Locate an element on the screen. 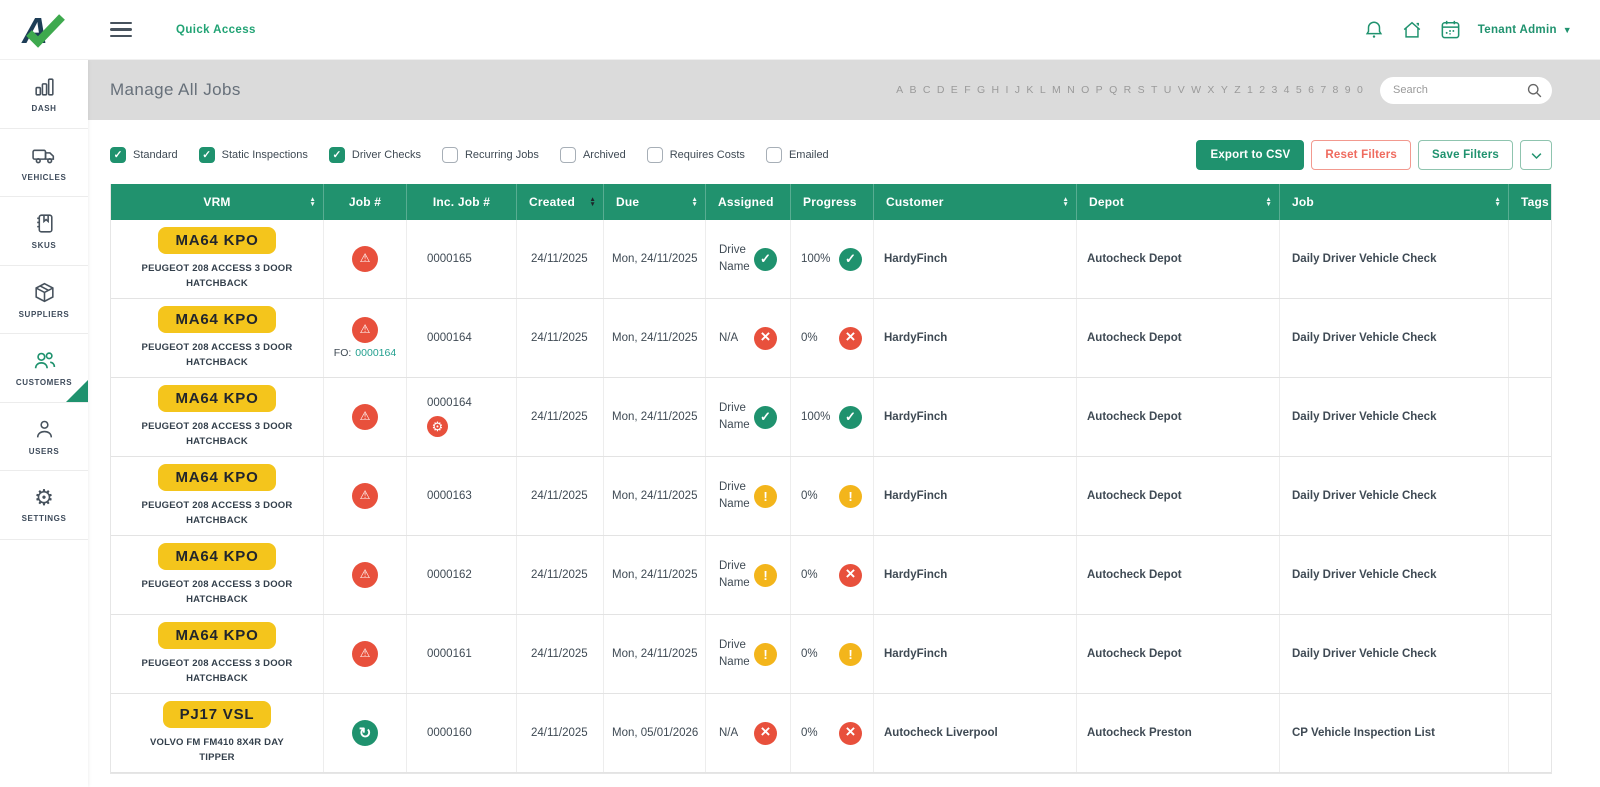 Image resolution: width=1600 pixels, height=787 pixels. job-settings-icon is located at coordinates (437, 426).